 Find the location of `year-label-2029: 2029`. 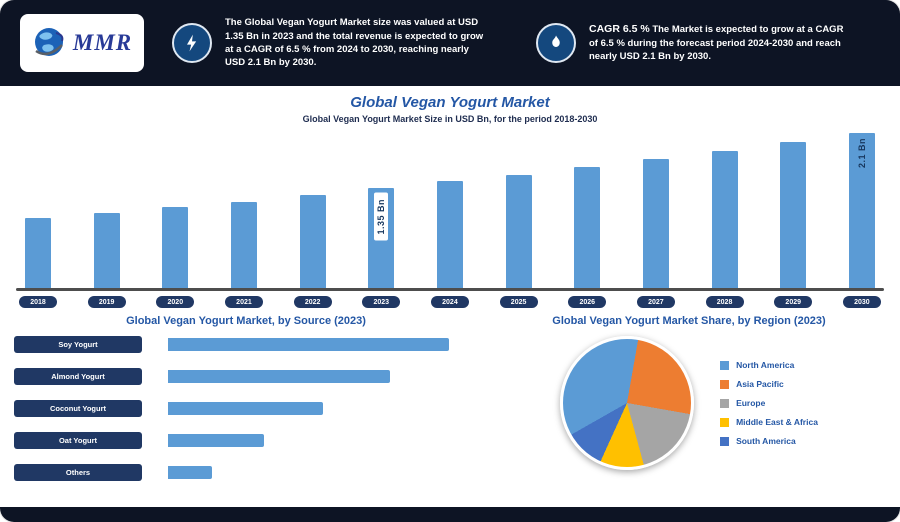

year-label-2029: 2029 is located at coordinates (793, 302).